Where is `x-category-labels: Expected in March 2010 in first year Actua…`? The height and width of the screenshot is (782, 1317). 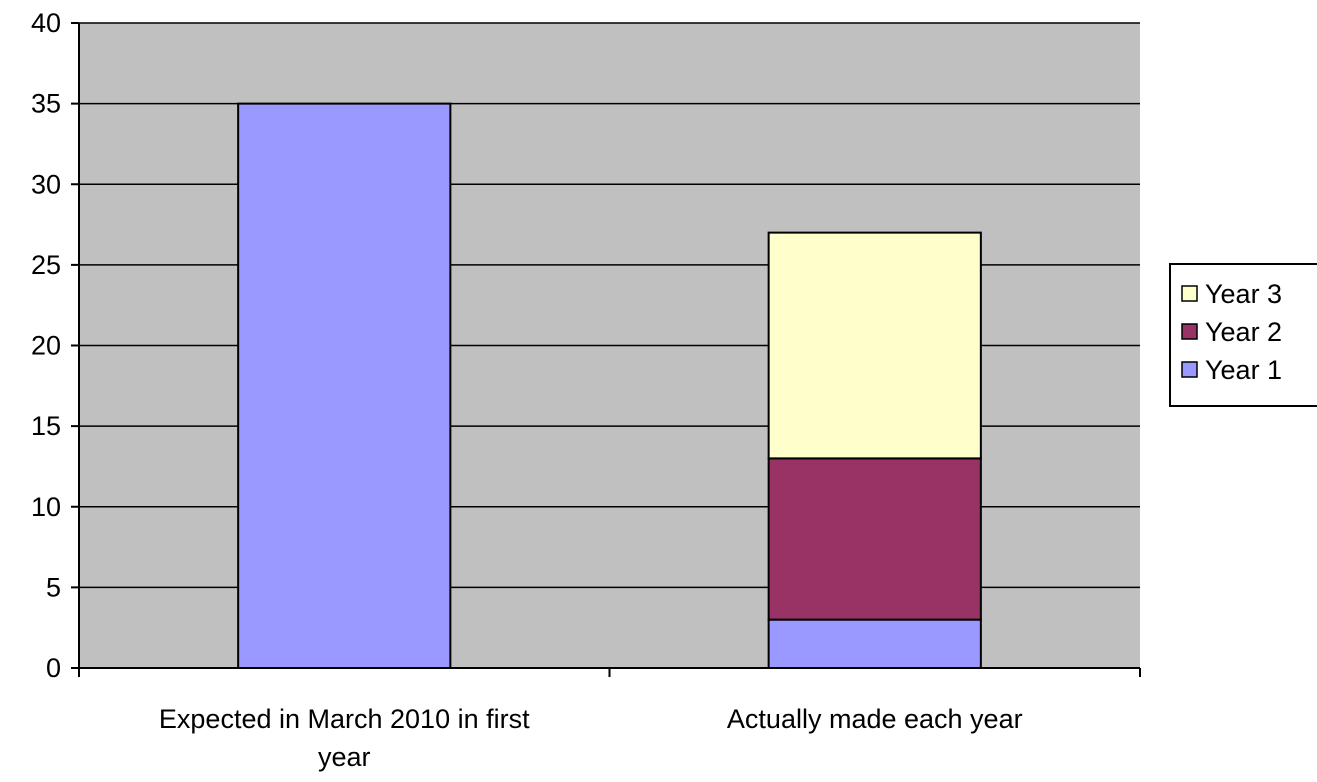
x-category-labels: Expected in March 2010 in first year Actua… is located at coordinates (591, 738).